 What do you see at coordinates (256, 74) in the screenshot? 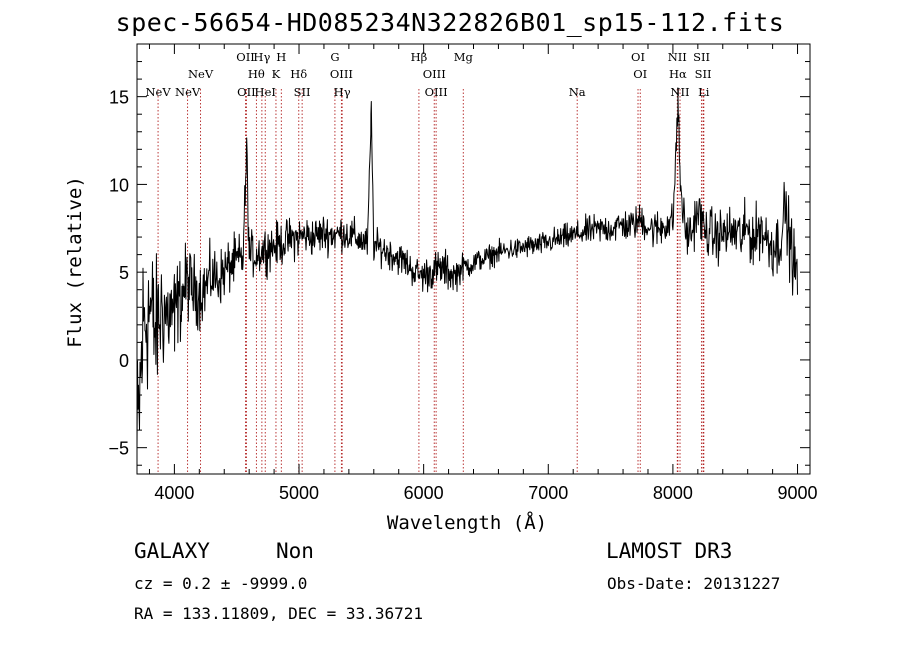
I see `line-marker-label: Hθ` at bounding box center [256, 74].